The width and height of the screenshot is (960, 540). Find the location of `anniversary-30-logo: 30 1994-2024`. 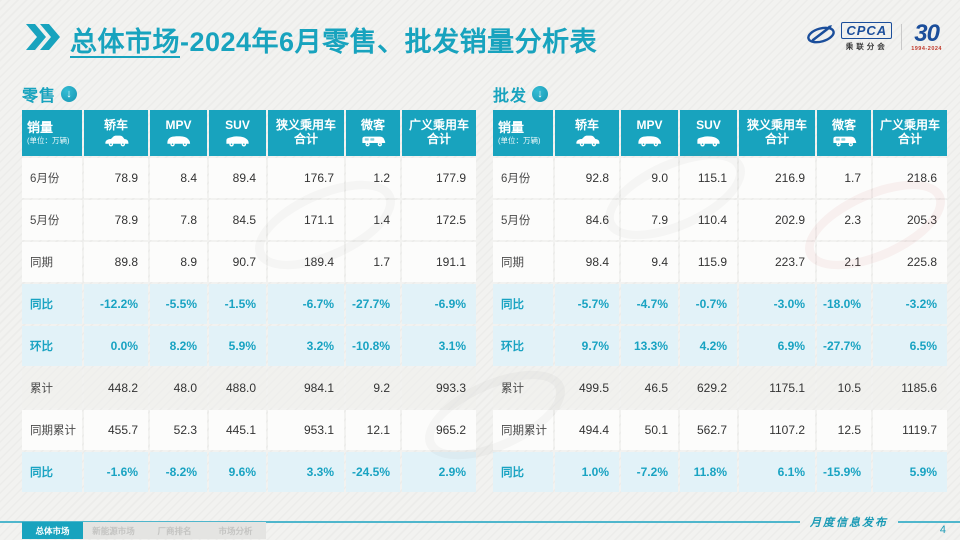

anniversary-30-logo: 30 1994-2024 is located at coordinates (926, 37).